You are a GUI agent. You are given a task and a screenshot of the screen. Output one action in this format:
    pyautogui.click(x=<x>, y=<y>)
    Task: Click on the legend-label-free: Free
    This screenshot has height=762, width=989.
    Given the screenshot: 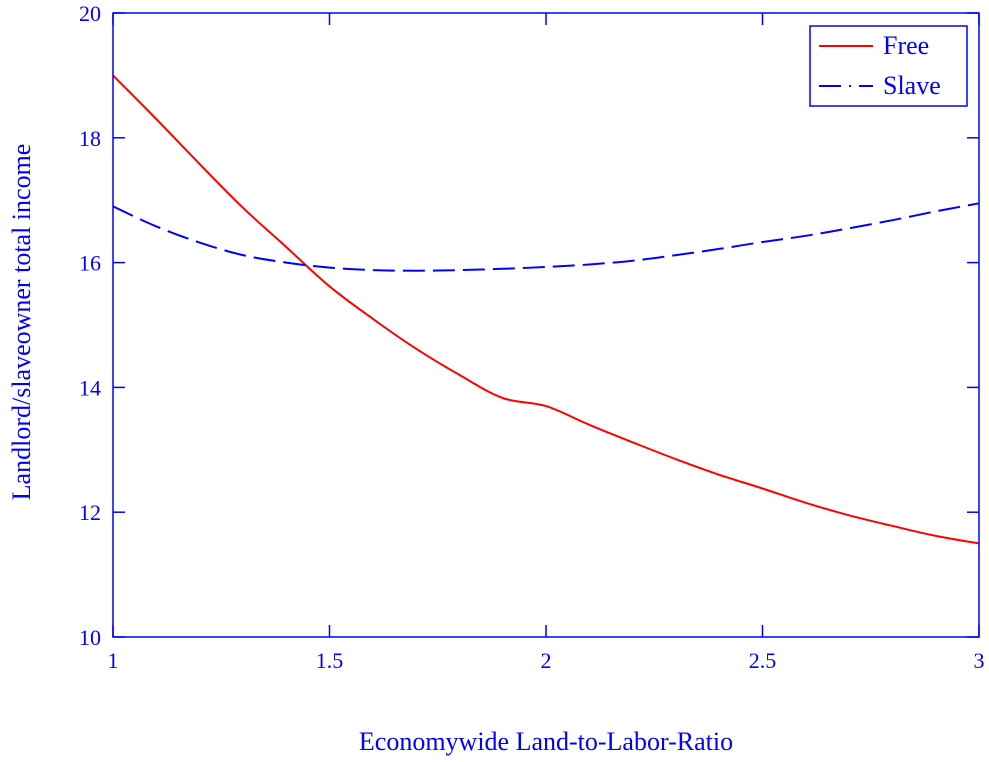 What is the action you would take?
    pyautogui.click(x=906, y=45)
    